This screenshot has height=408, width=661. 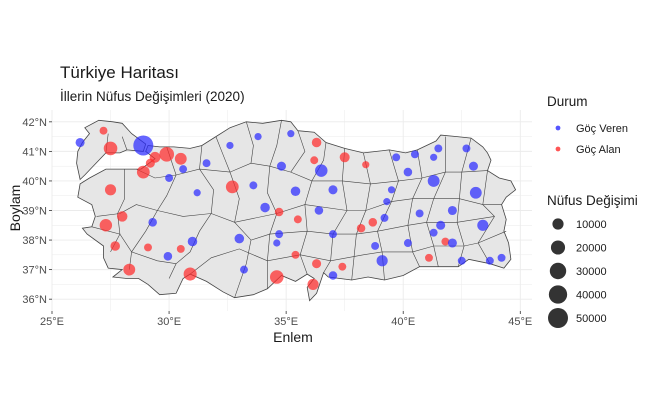 I want to click on legend-label-gocveren: Göç Veren, so click(x=602, y=129).